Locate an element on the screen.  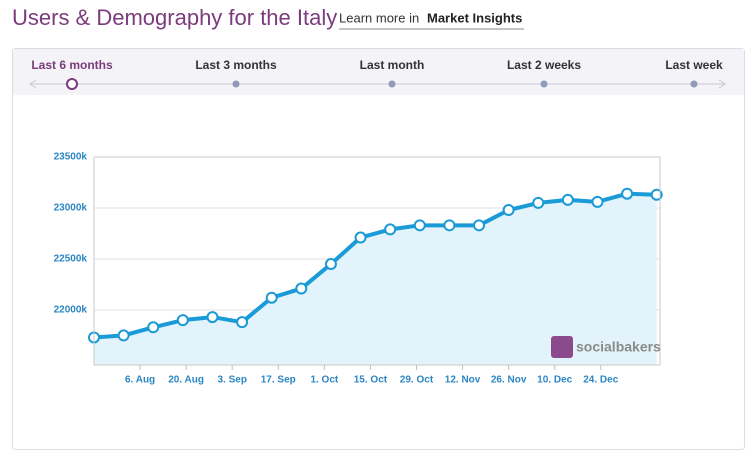
tab: Last 2 weeks is located at coordinates (544, 65).